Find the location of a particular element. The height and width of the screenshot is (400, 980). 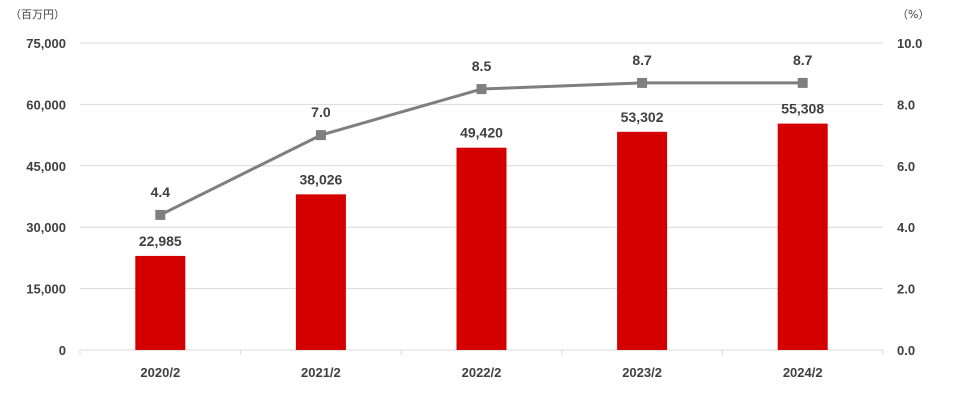

left-axis-tick-label: 75,000 is located at coordinates (46, 43).